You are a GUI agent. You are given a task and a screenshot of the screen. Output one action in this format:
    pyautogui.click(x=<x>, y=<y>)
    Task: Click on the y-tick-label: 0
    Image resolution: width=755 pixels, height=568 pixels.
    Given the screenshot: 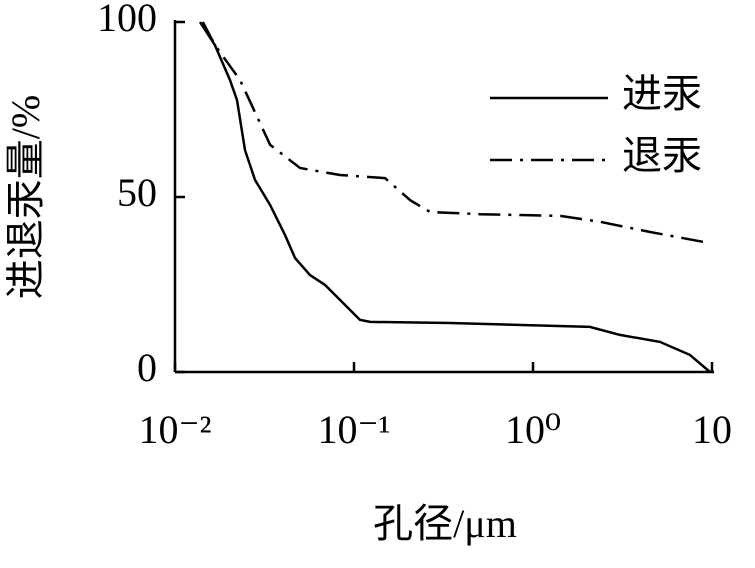 What is the action you would take?
    pyautogui.click(x=147, y=367)
    